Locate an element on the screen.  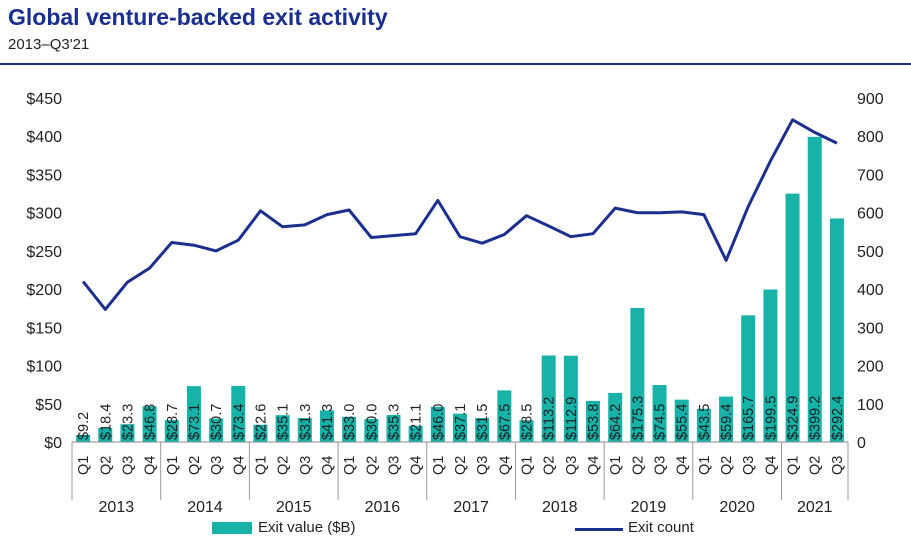
bar-value-label: $41.3 is located at coordinates (328, 422).